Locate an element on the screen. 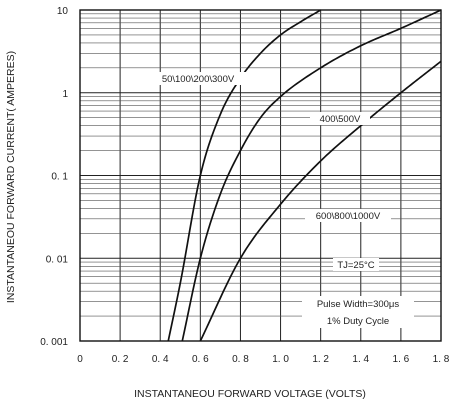 The height and width of the screenshot is (408, 451). annotation-temperature-text: TJ=25°C is located at coordinates (355, 265).